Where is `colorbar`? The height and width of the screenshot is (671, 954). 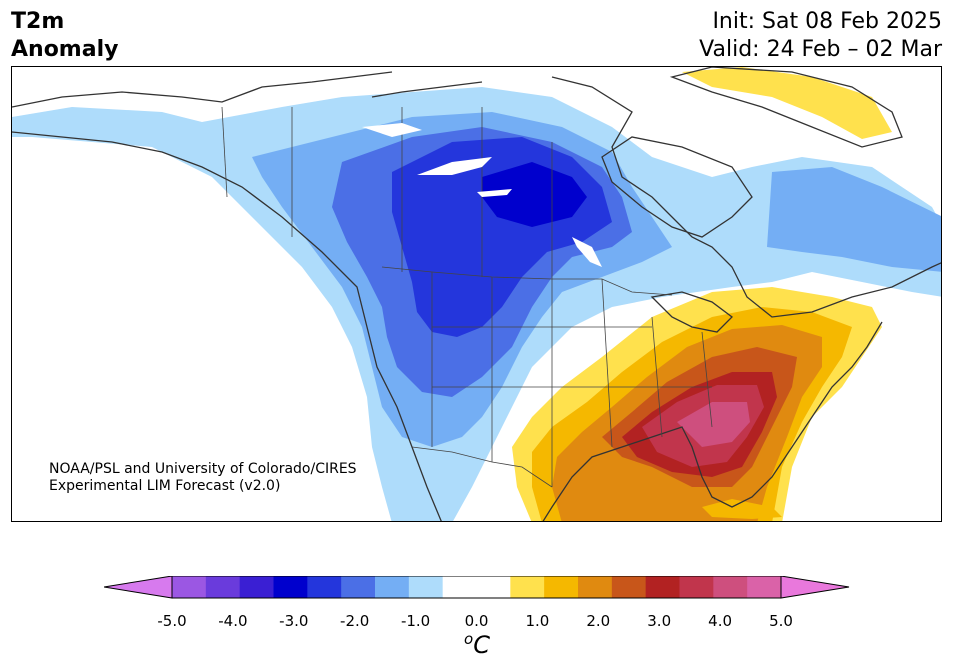
colorbar is located at coordinates (477, 587).